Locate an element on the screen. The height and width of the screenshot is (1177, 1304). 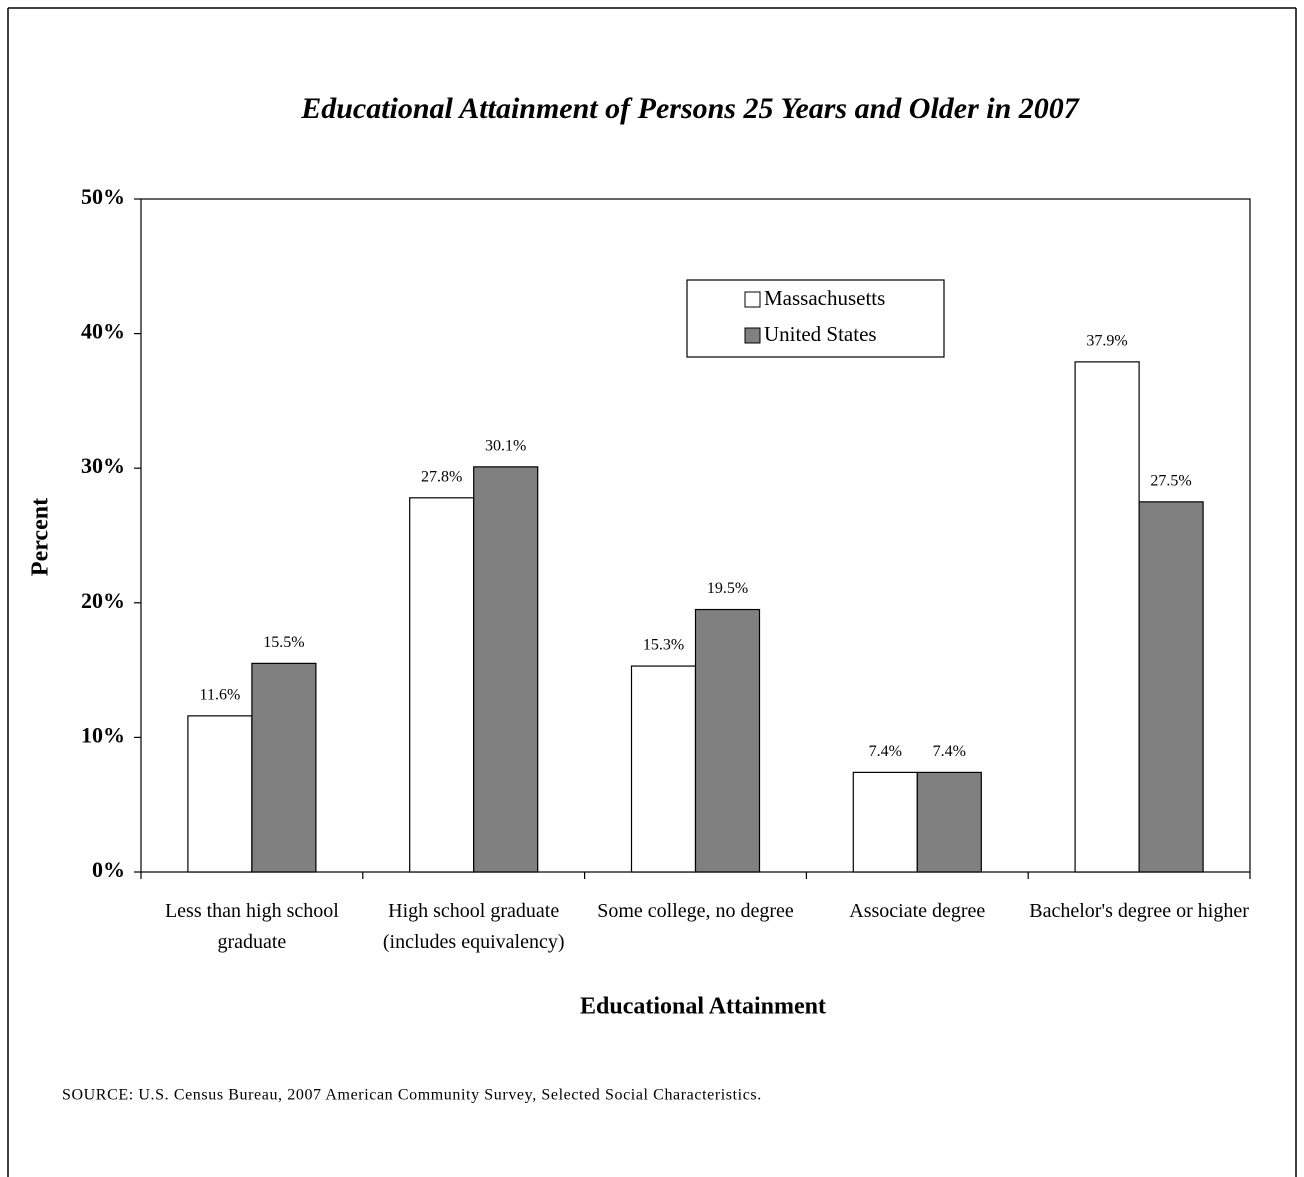
legend: Massachusetts United States is located at coordinates (815, 318).